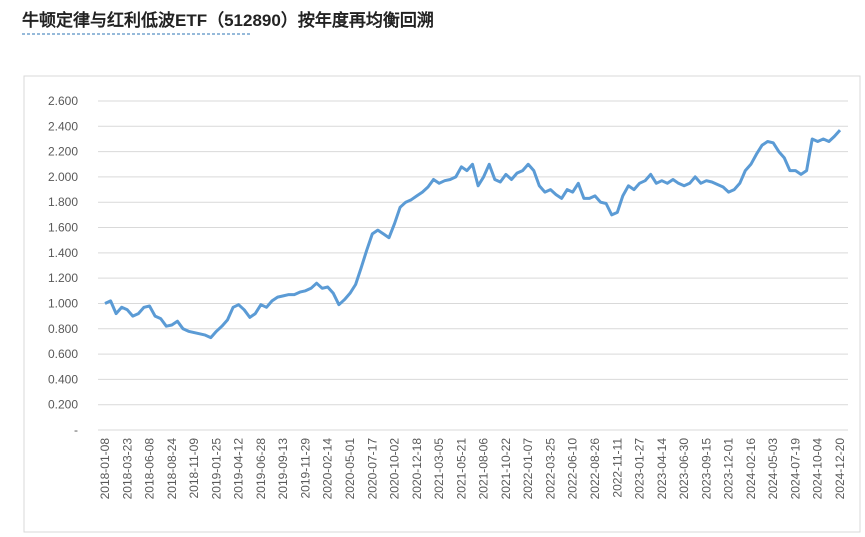 Image resolution: width=865 pixels, height=537 pixels. I want to click on x-tick-label: 2020-12-18, so click(417, 469).